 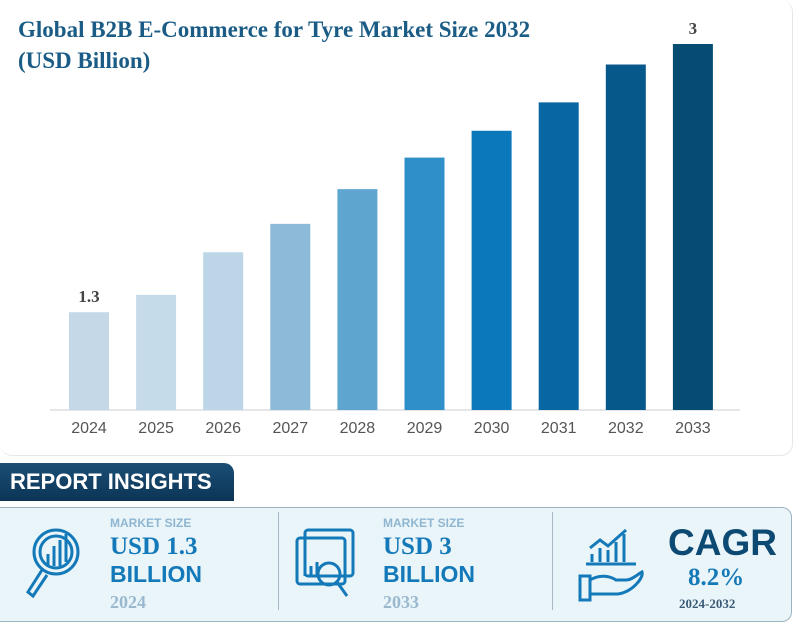 I want to click on market-size-value: USD 3, so click(x=417, y=546).